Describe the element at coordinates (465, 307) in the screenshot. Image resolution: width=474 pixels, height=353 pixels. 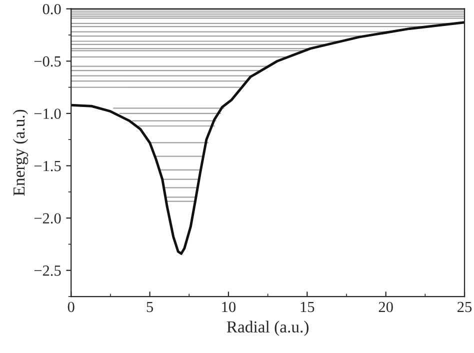
I see `x-tick-label: 25` at that location.